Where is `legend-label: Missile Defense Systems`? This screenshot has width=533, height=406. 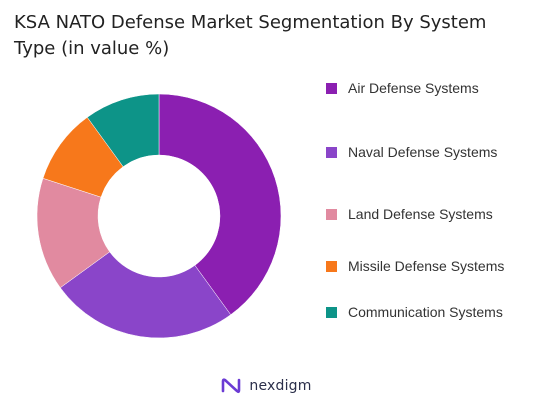 legend-label: Missile Defense Systems is located at coordinates (426, 266).